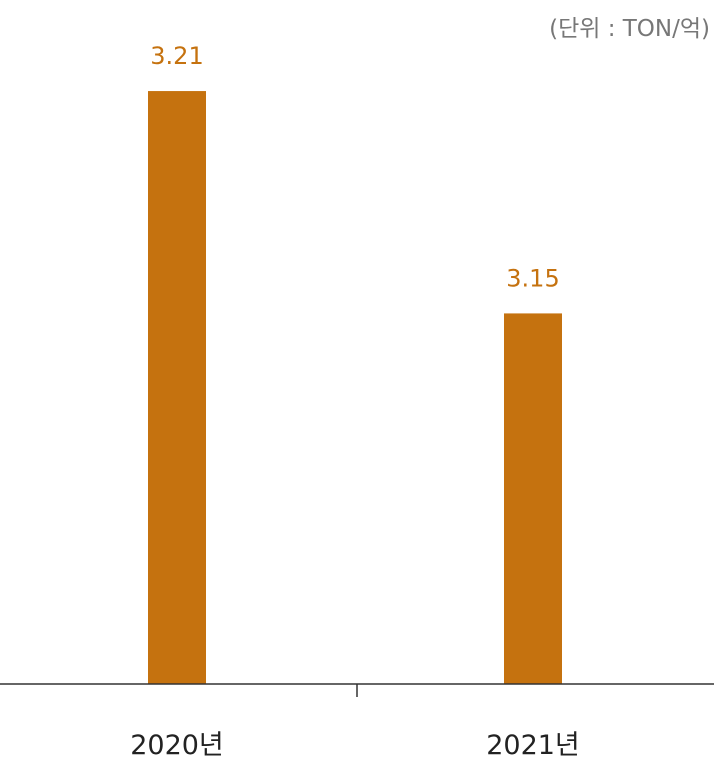 The width and height of the screenshot is (714, 768). I want to click on x-tick-label-2021년: 2021년, so click(533, 745).